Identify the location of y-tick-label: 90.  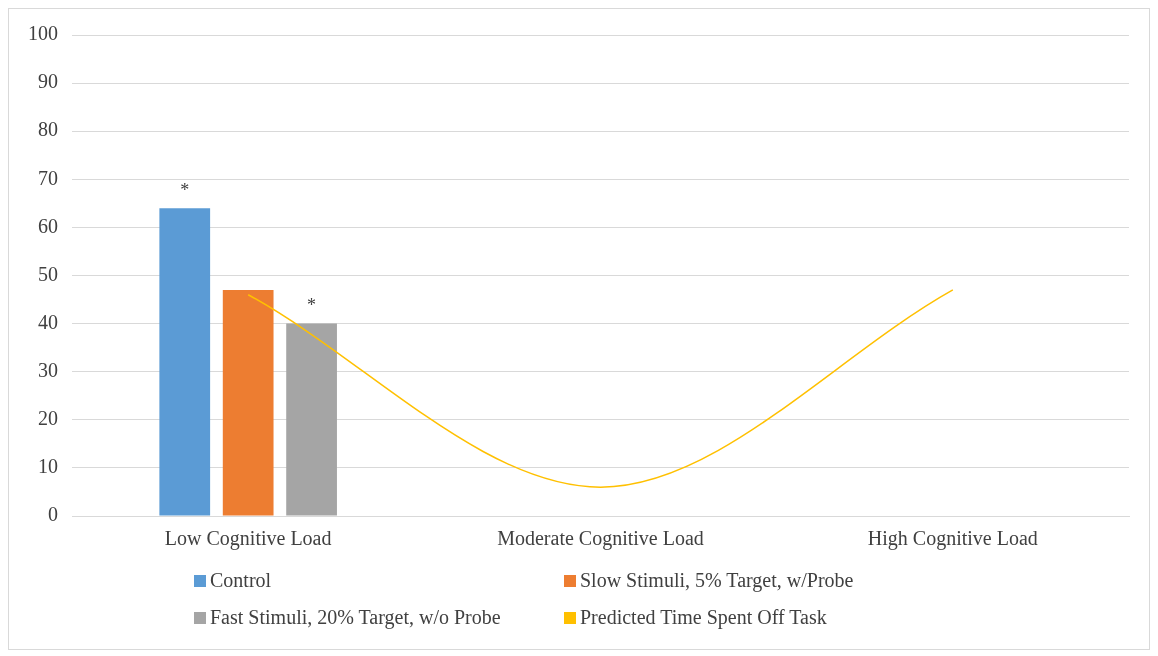
(48, 81).